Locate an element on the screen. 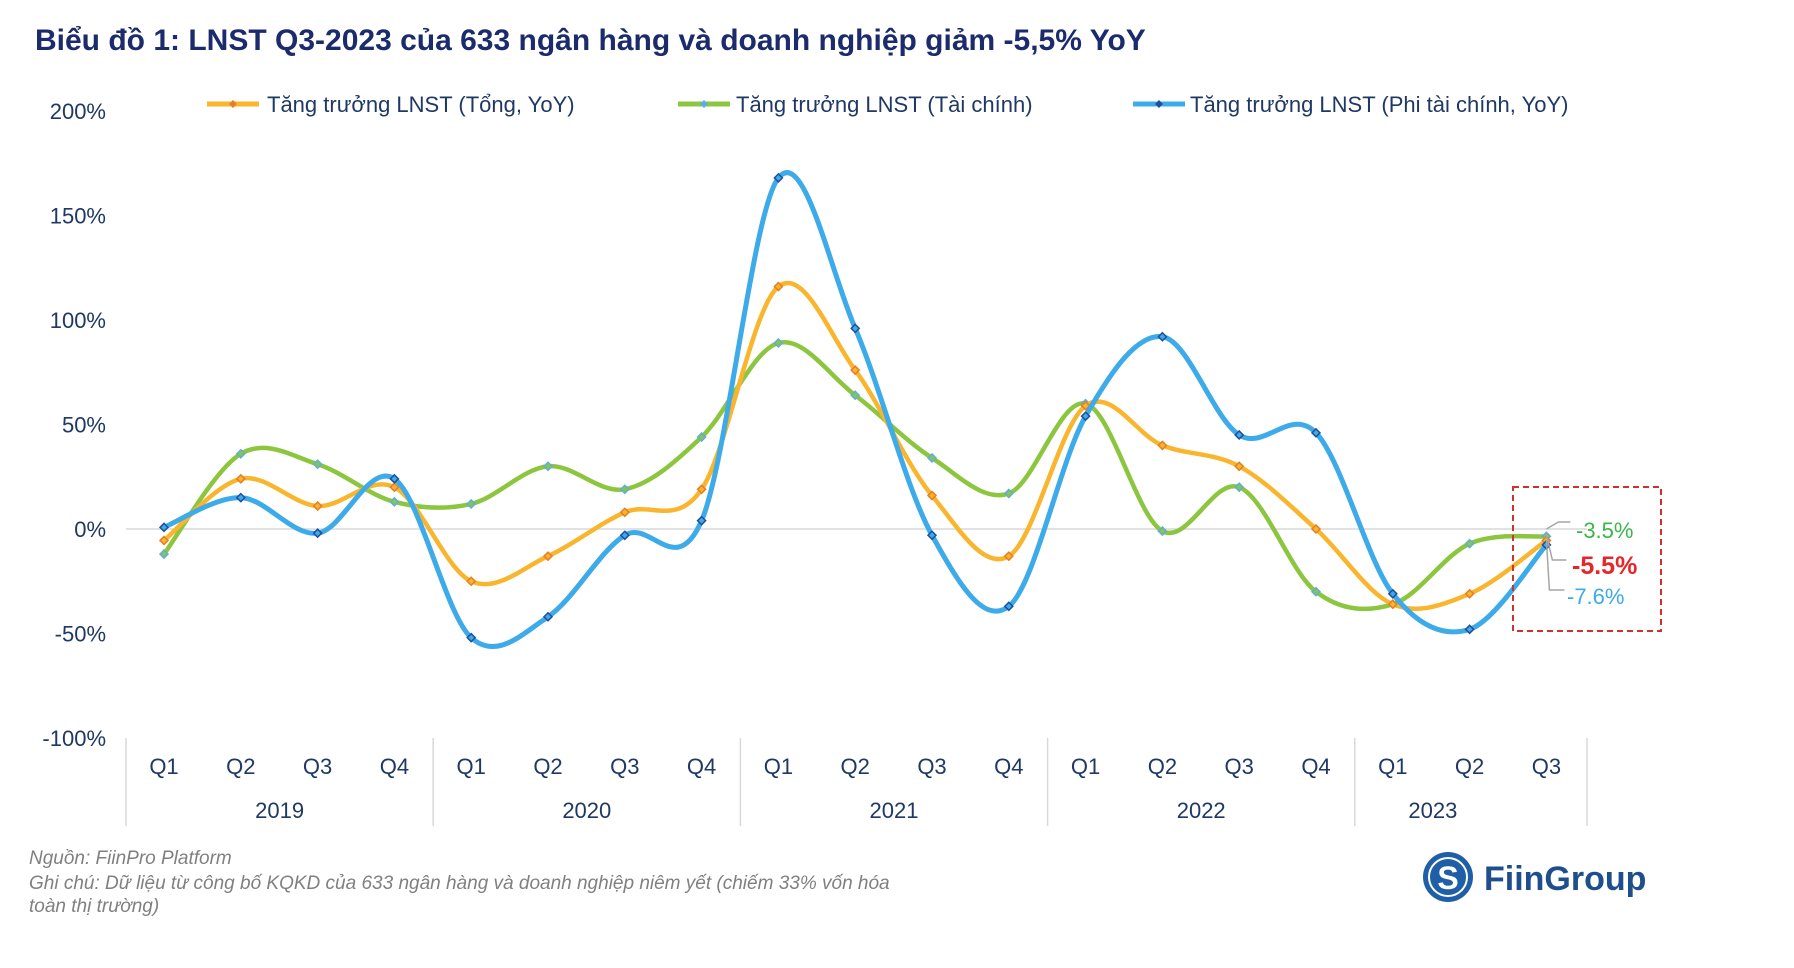 This screenshot has width=1794, height=968. annotation-label: -7.6% is located at coordinates (1595, 596).